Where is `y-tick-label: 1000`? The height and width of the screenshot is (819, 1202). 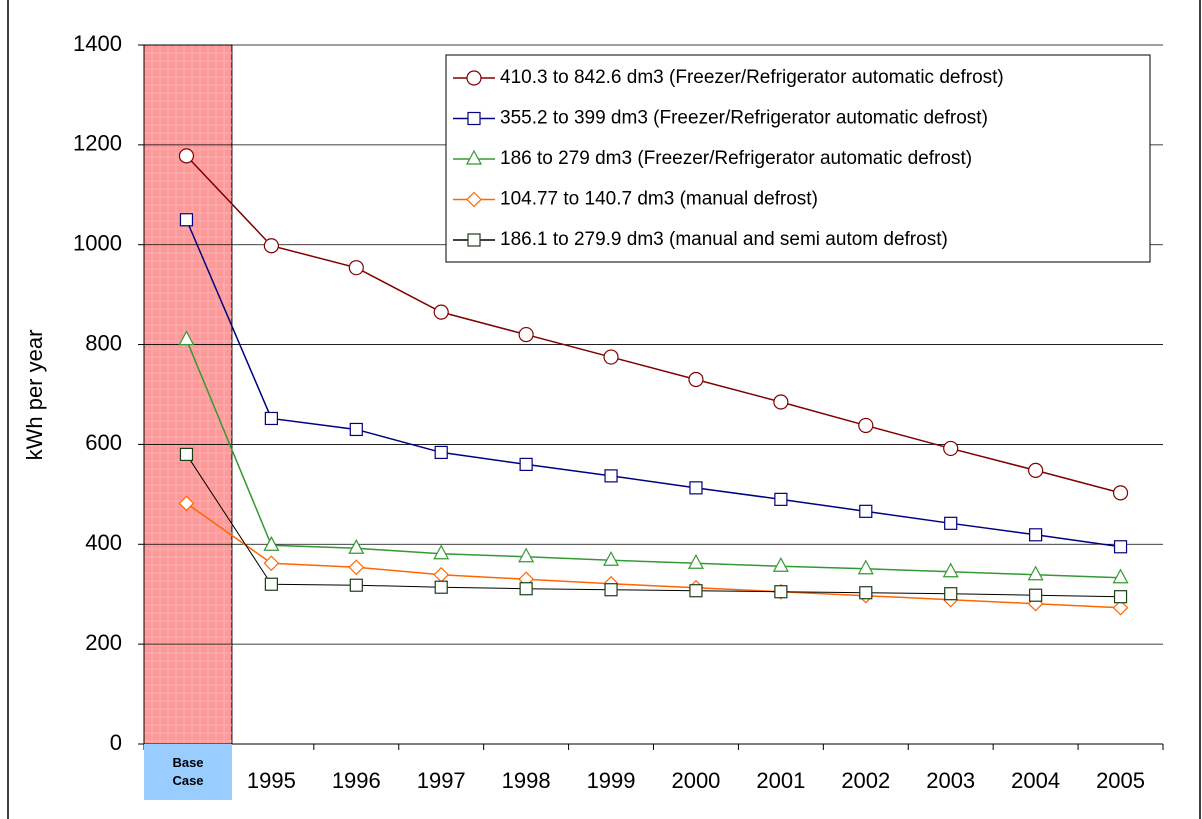
y-tick-label: 1000 is located at coordinates (97, 243).